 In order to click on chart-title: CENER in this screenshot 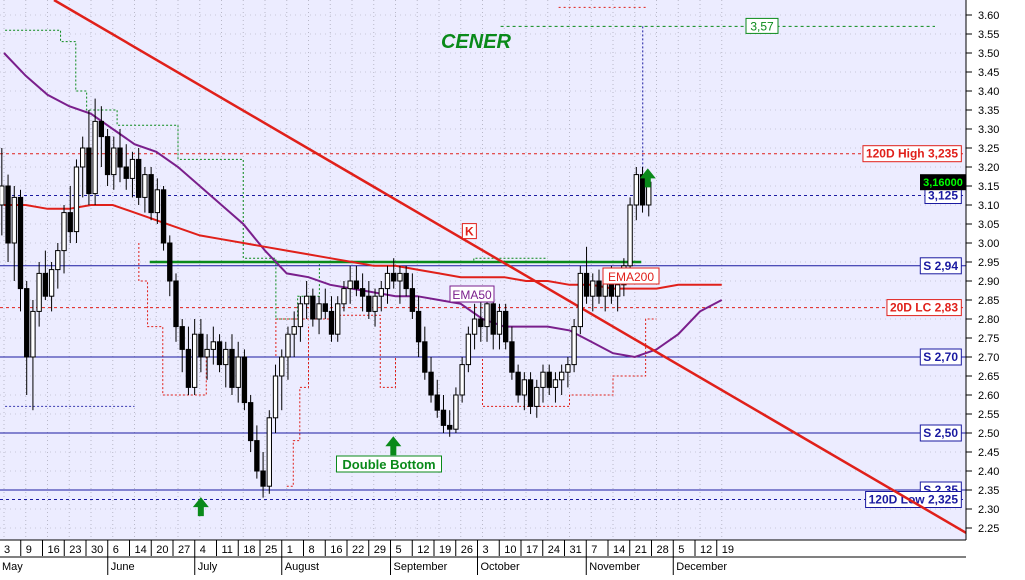, I will do `click(476, 42)`.